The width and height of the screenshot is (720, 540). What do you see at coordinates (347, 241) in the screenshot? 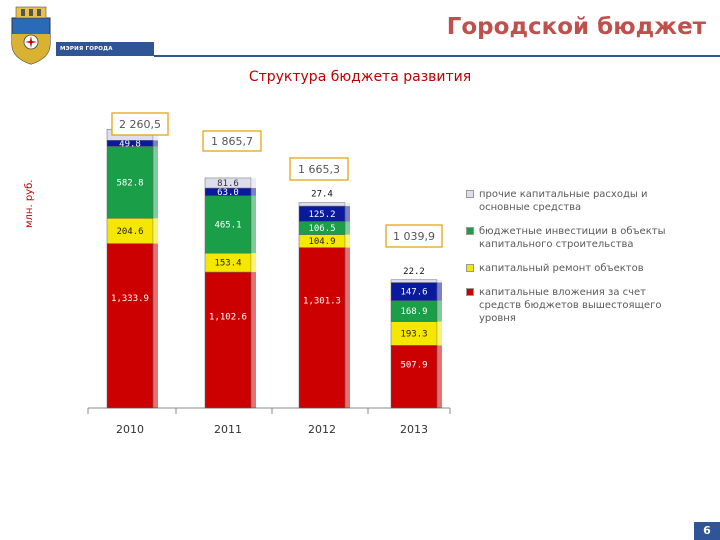
I see `bar-side-superior-2012` at bounding box center [347, 241].